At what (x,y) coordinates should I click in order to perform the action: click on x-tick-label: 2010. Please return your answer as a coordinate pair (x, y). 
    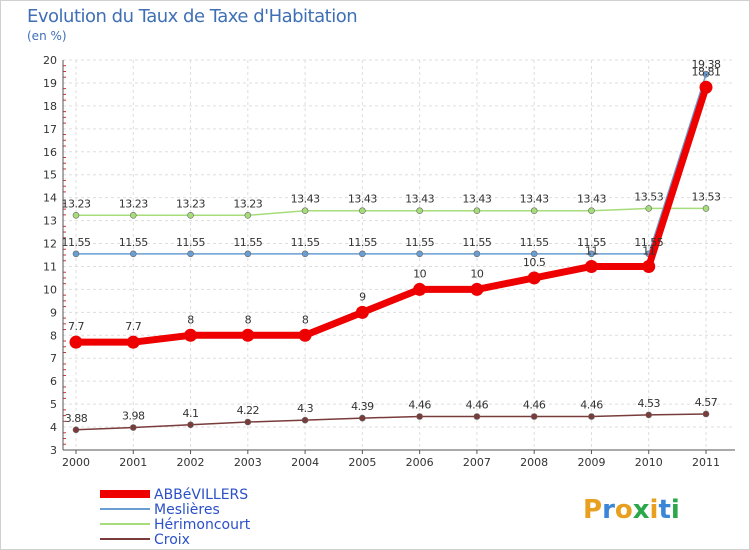
    Looking at the image, I should click on (649, 462).